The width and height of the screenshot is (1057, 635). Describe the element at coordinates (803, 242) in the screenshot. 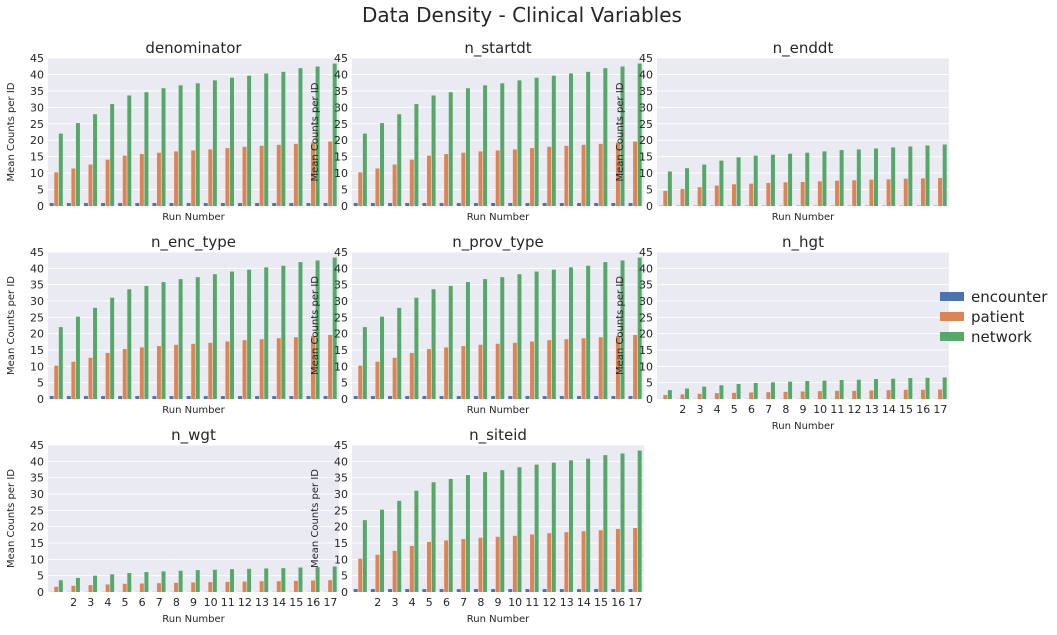

I see `subplot-title: n_hgt` at that location.